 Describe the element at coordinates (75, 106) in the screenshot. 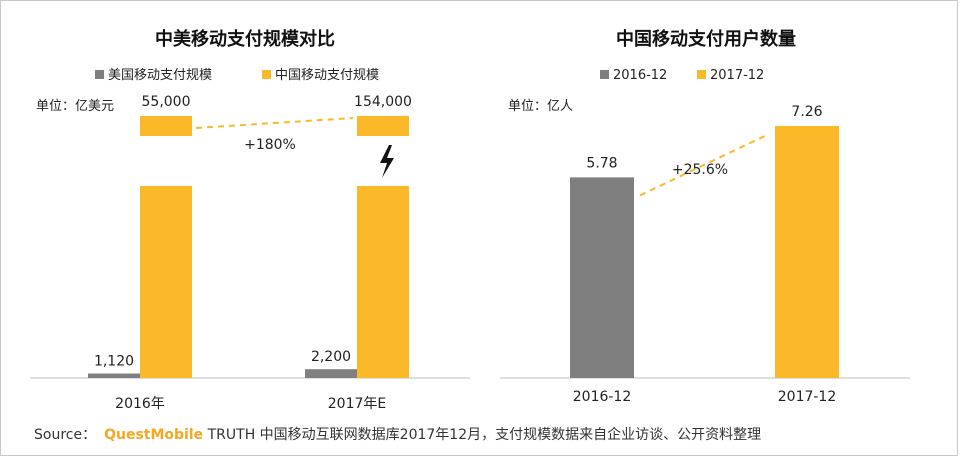

I see `left-unit-label: 单位：亿美元` at that location.